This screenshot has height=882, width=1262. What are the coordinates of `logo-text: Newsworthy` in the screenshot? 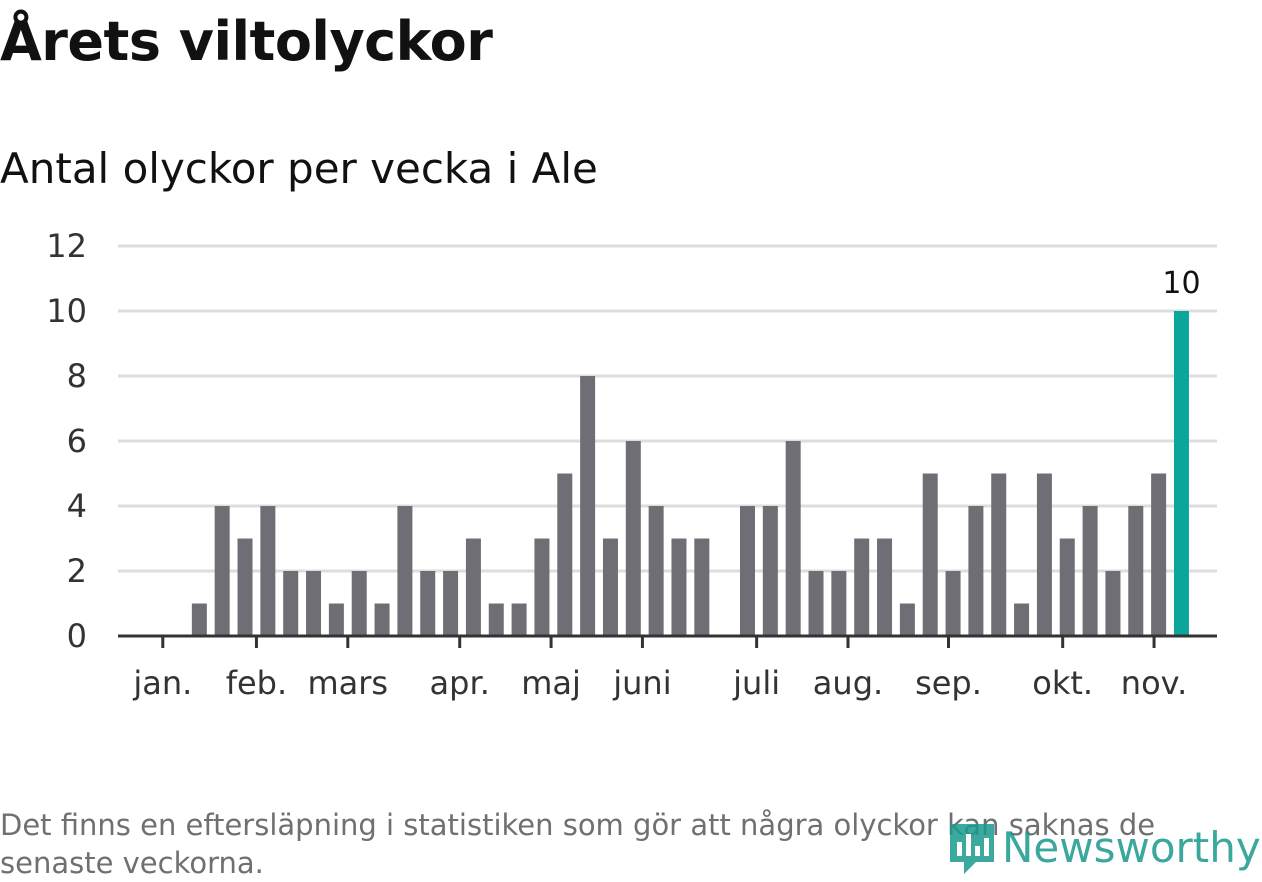 It's located at (1131, 847).